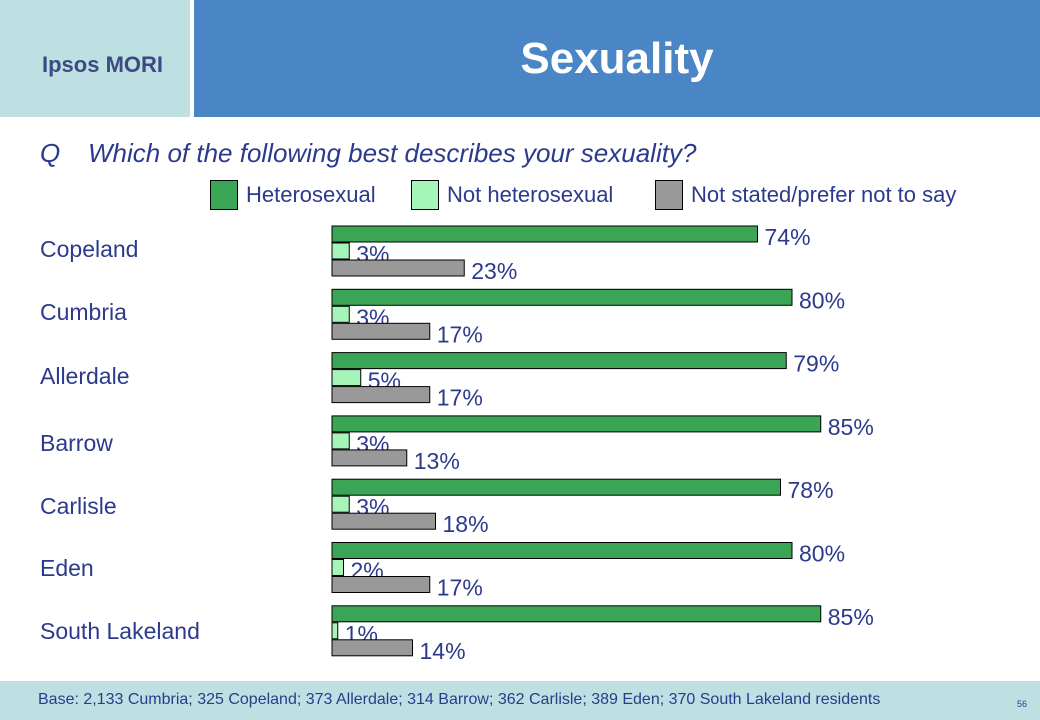  I want to click on data-label-eden-not-stated-prefer-not-to-say: 17%, so click(460, 588).